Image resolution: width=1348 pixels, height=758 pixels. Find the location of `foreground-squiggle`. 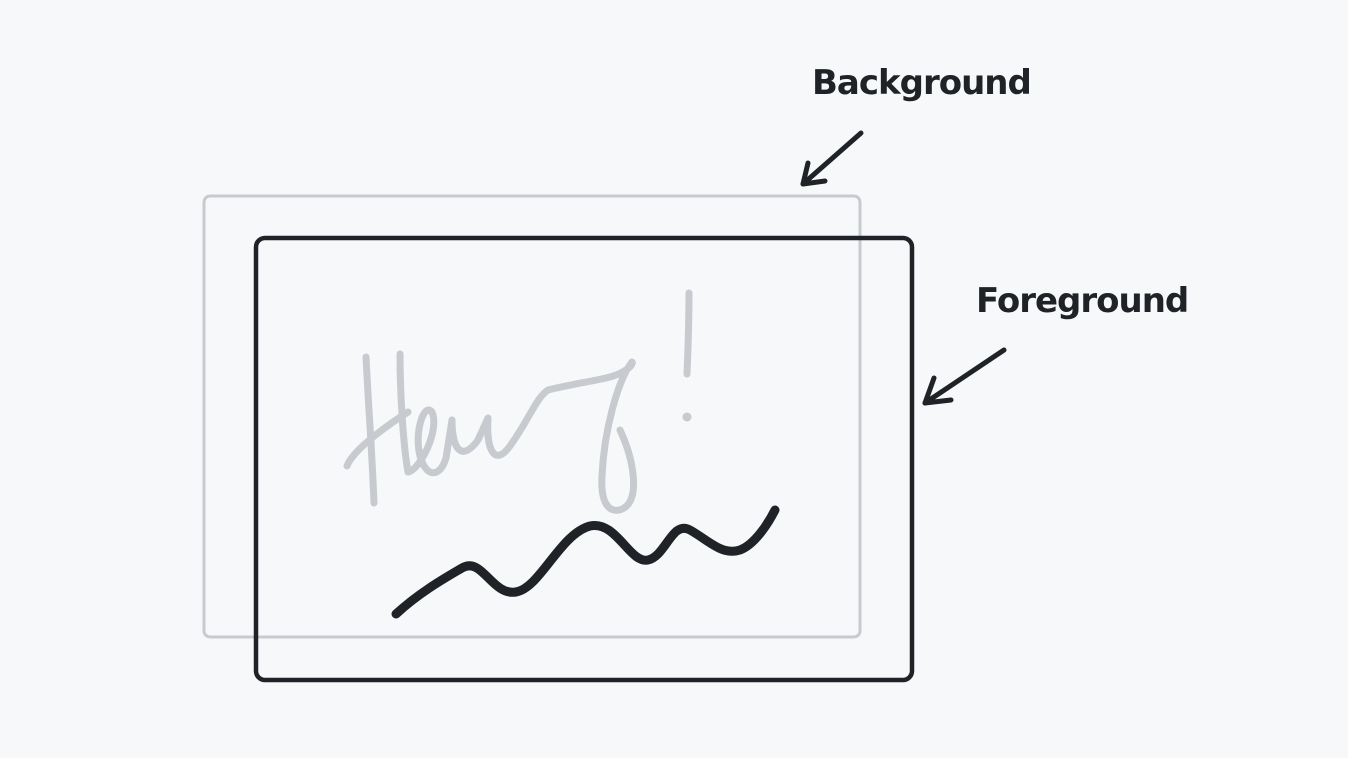

foreground-squiggle is located at coordinates (585, 562).